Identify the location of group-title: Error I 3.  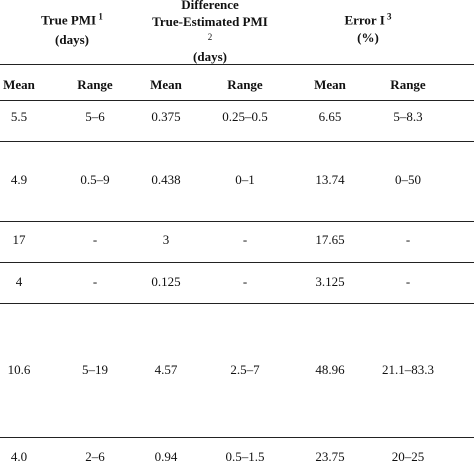
(368, 19).